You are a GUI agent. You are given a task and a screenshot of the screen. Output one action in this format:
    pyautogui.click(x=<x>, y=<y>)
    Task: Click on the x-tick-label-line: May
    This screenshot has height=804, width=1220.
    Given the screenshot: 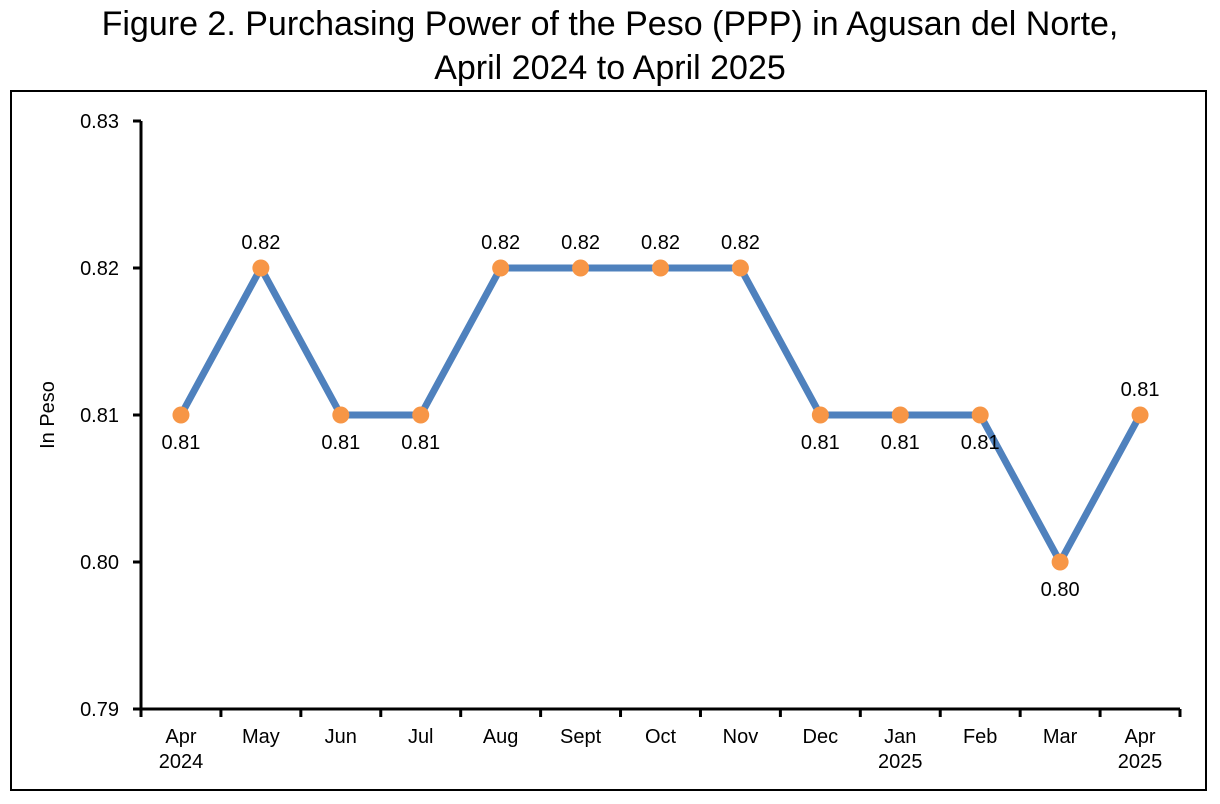 What is the action you would take?
    pyautogui.click(x=261, y=737)
    